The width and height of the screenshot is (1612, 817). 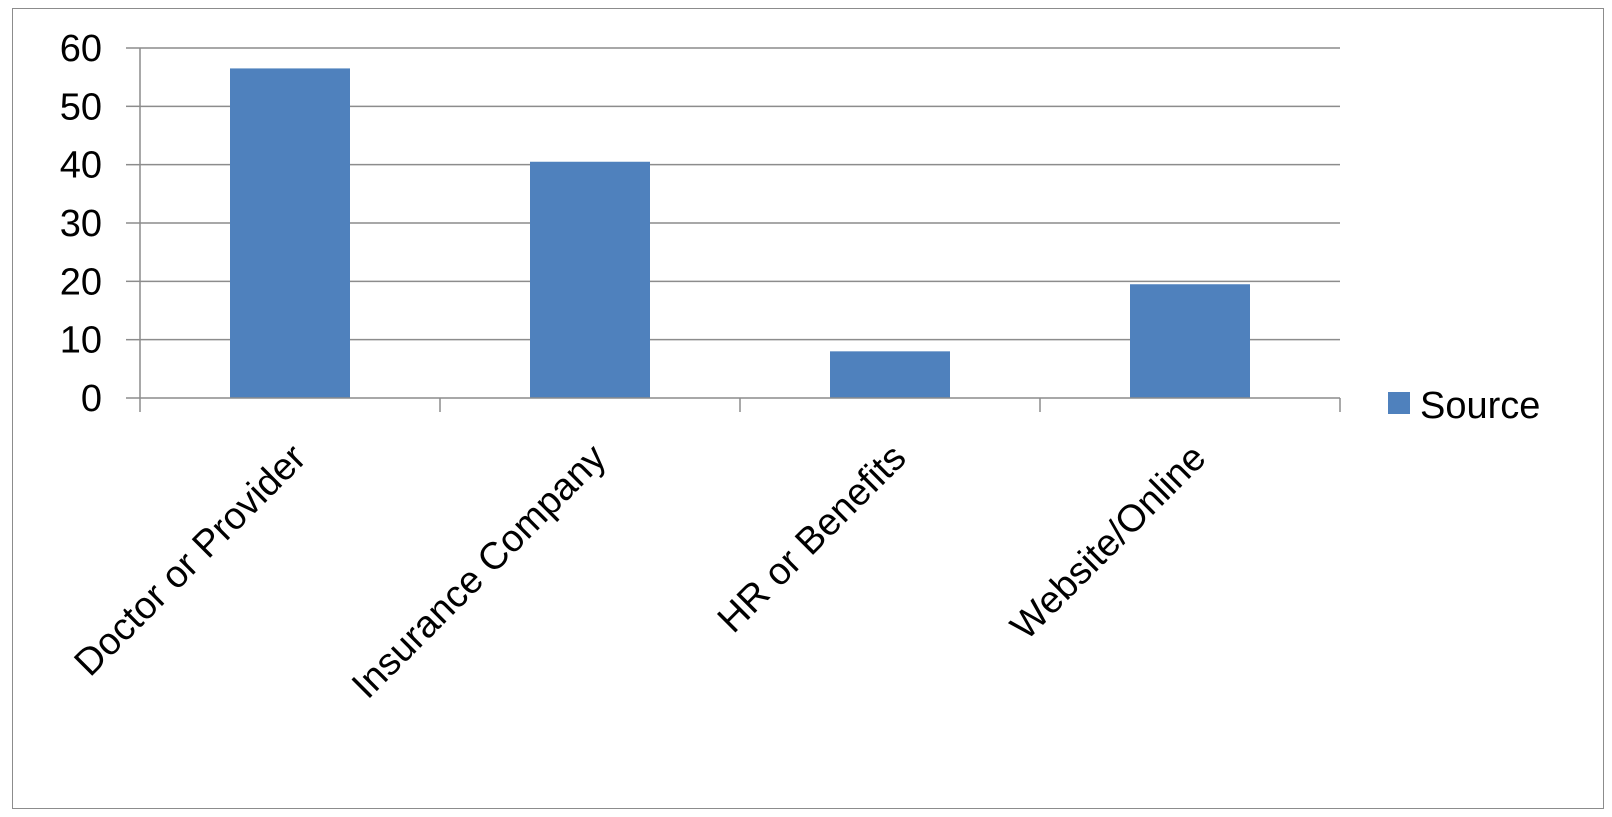 I want to click on legend: Source, so click(x=1464, y=406).